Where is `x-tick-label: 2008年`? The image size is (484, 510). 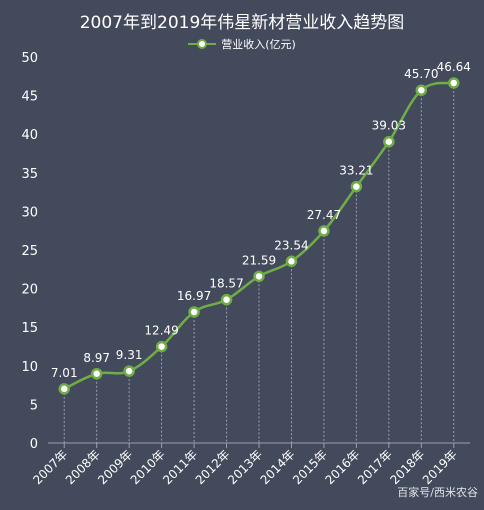
x-tick-label: 2008年 is located at coordinates (83, 467).